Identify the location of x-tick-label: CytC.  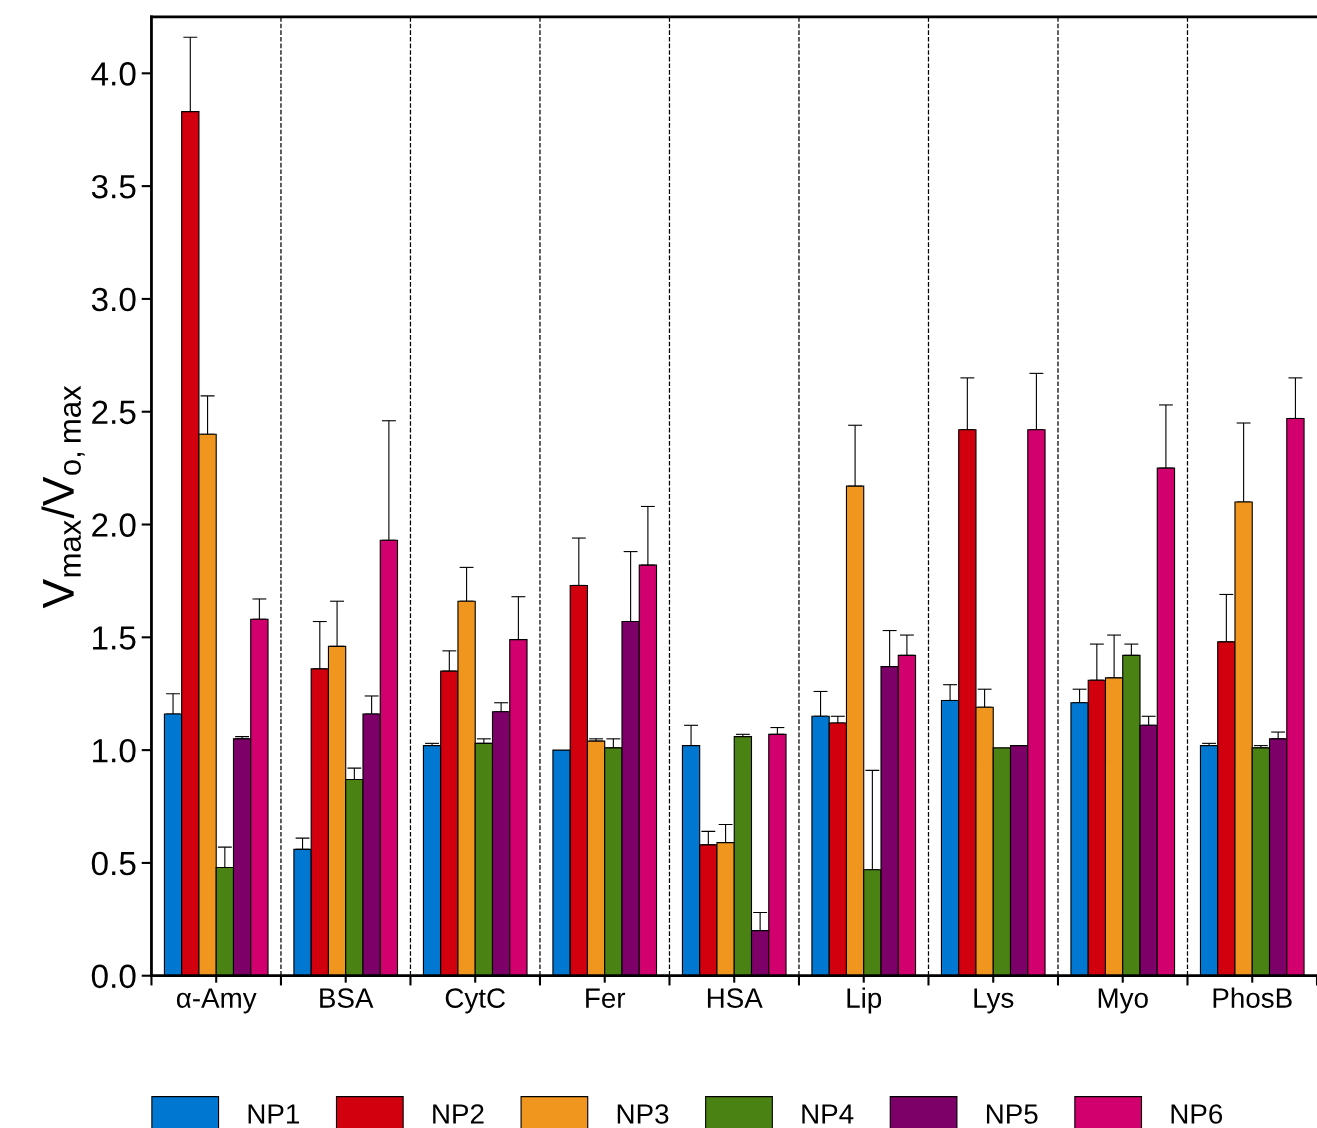
(475, 1001).